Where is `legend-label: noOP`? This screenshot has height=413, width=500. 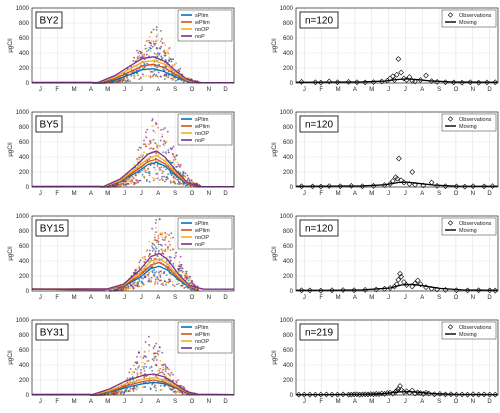
legend-label: noOP is located at coordinates (202, 238).